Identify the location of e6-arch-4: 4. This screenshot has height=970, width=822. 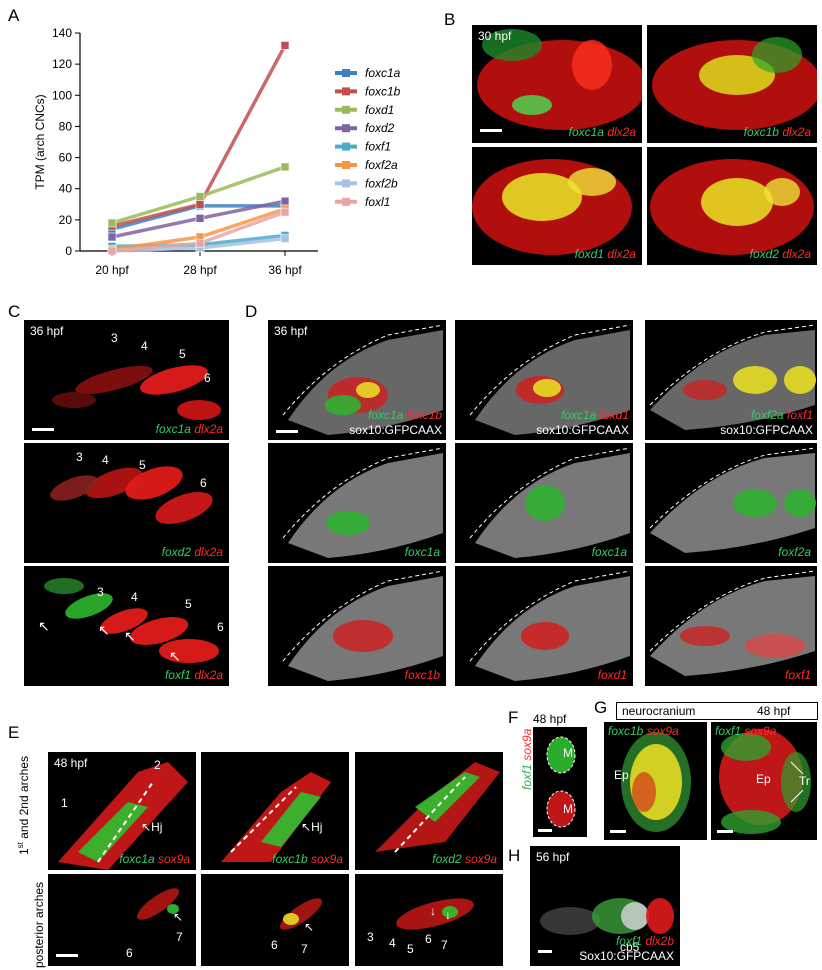
(392, 943).